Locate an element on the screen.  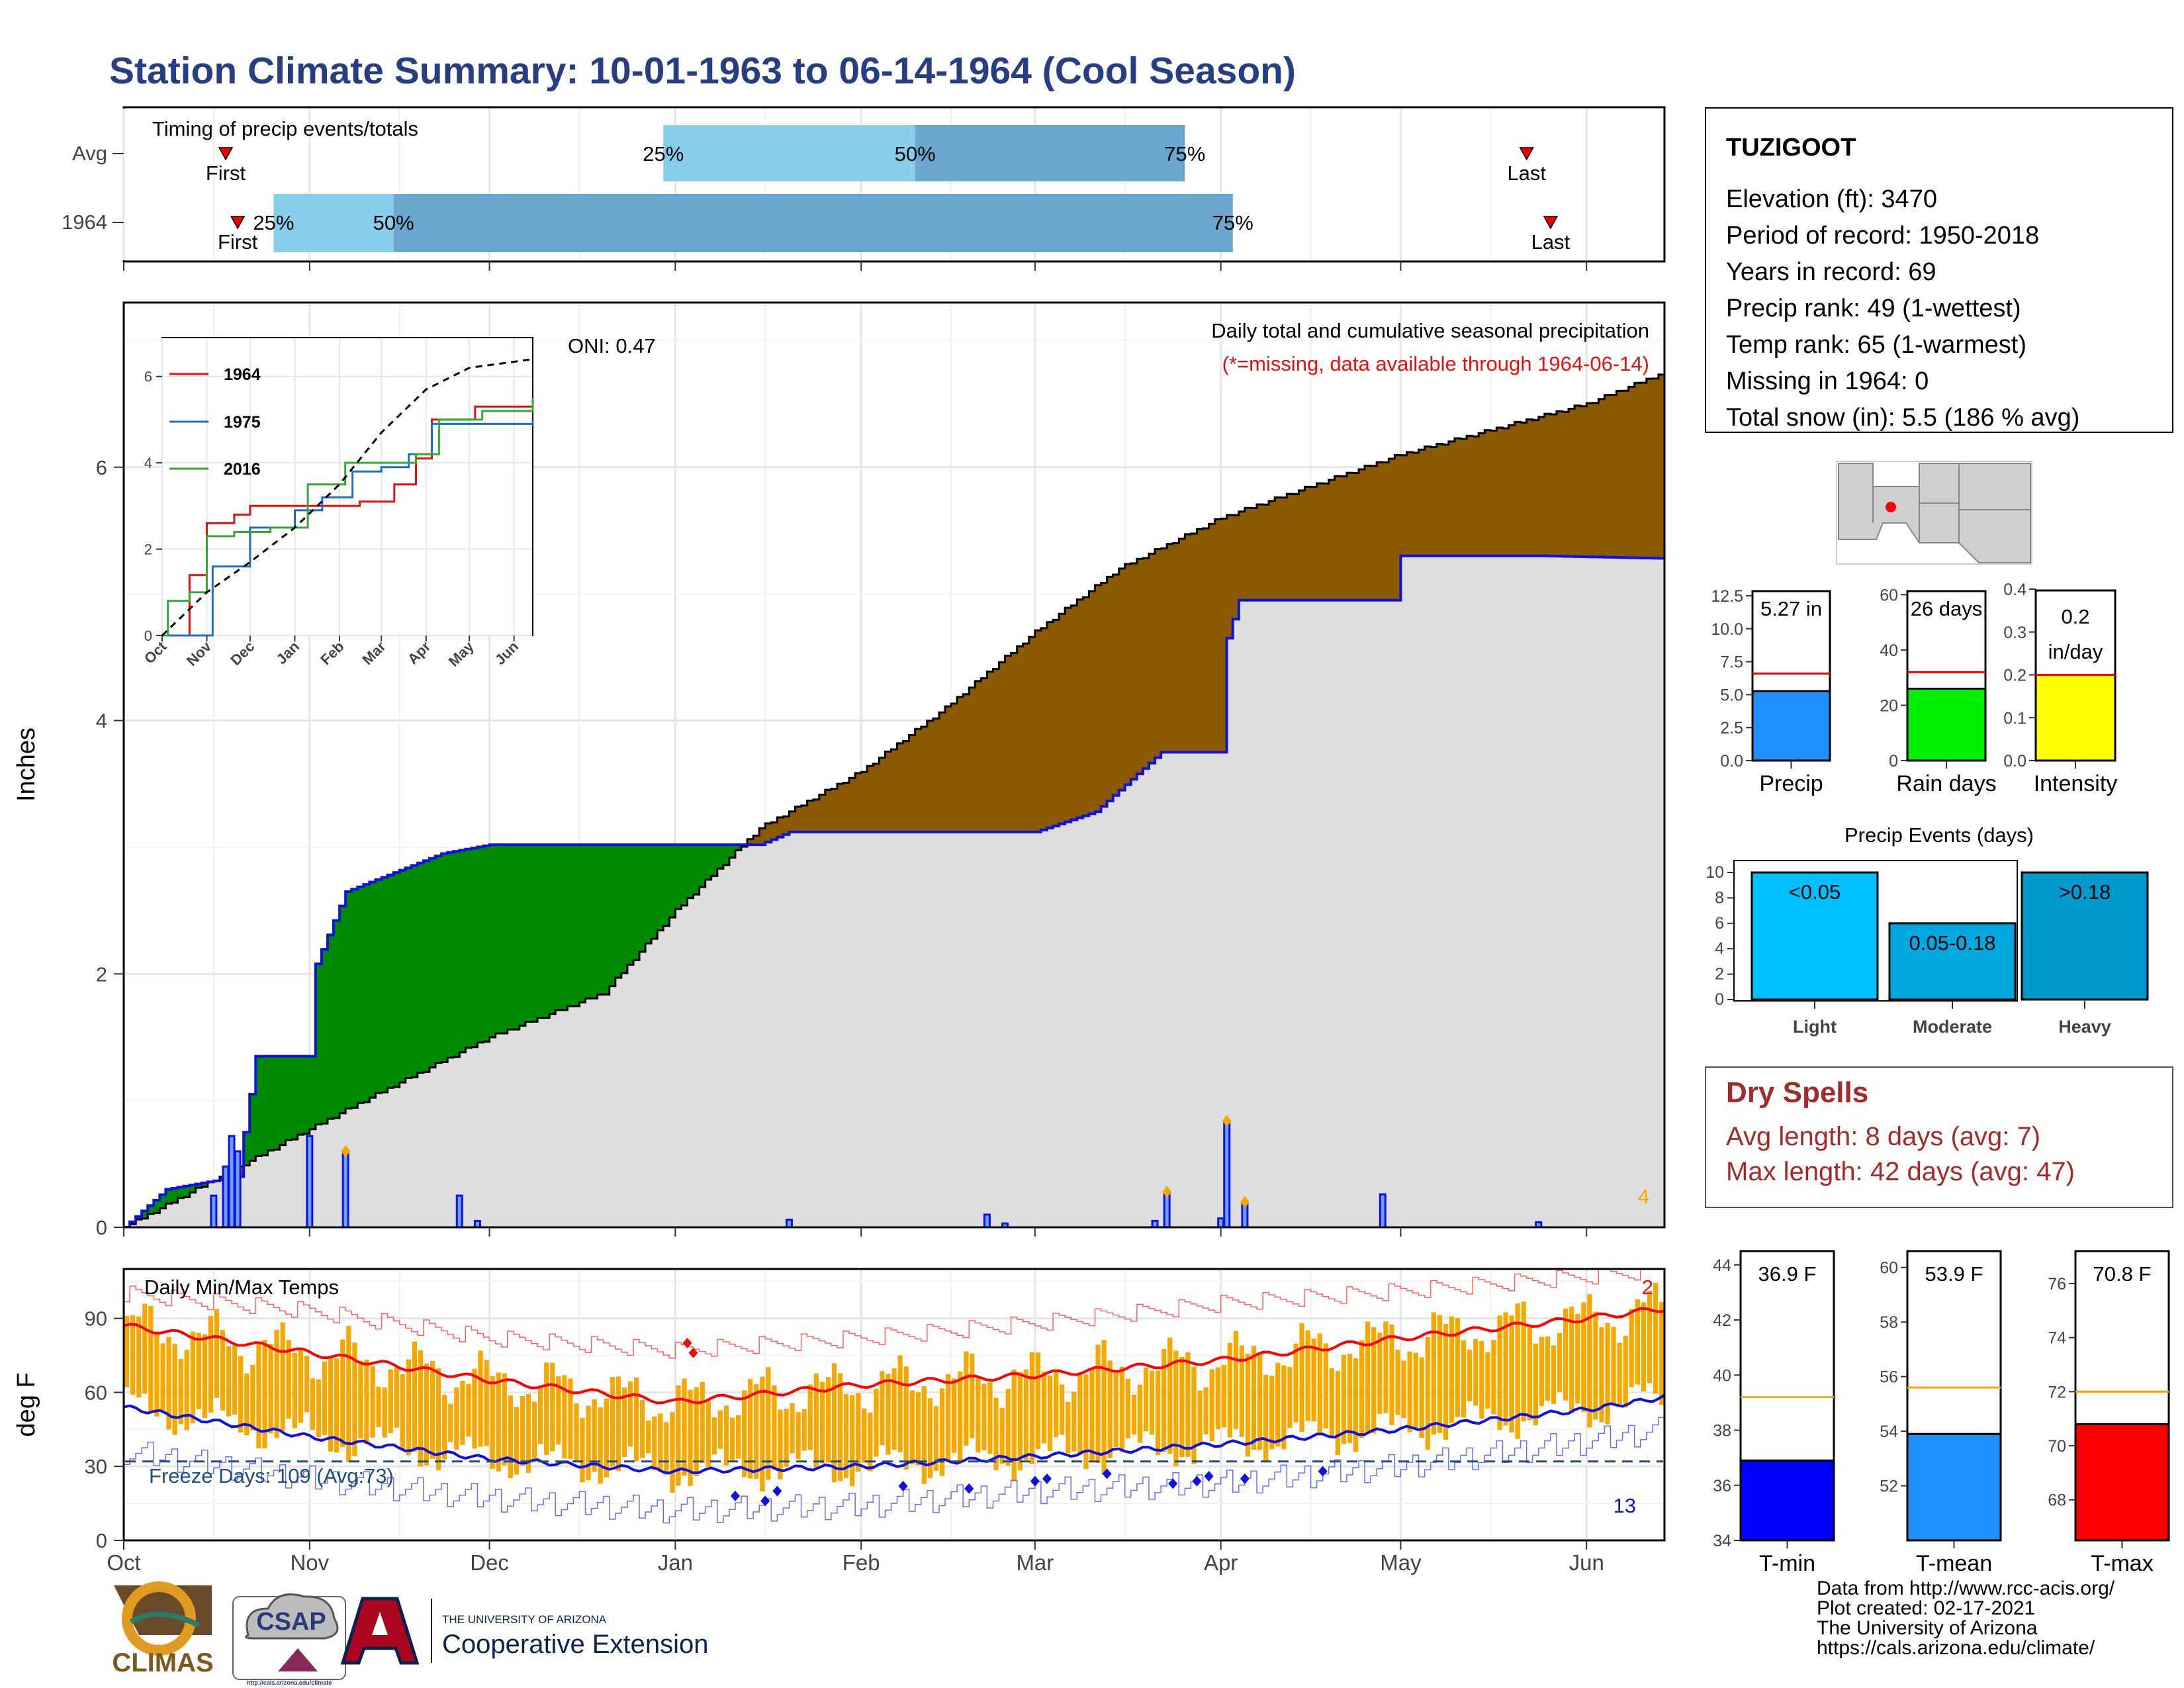
mini-temp-y-tick-label: 60 is located at coordinates (1889, 1268).